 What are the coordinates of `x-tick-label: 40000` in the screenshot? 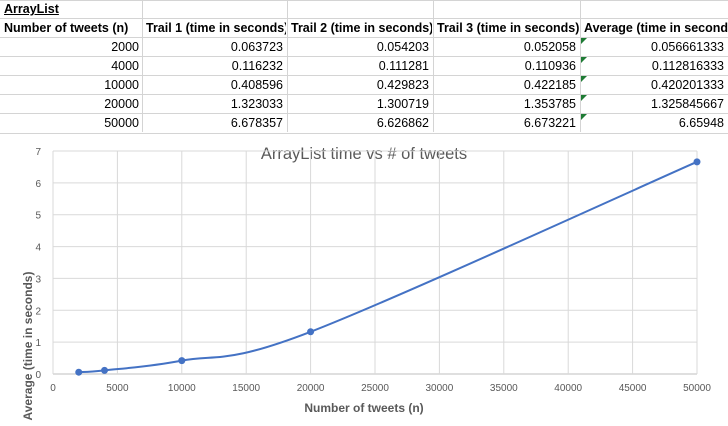 It's located at (568, 388).